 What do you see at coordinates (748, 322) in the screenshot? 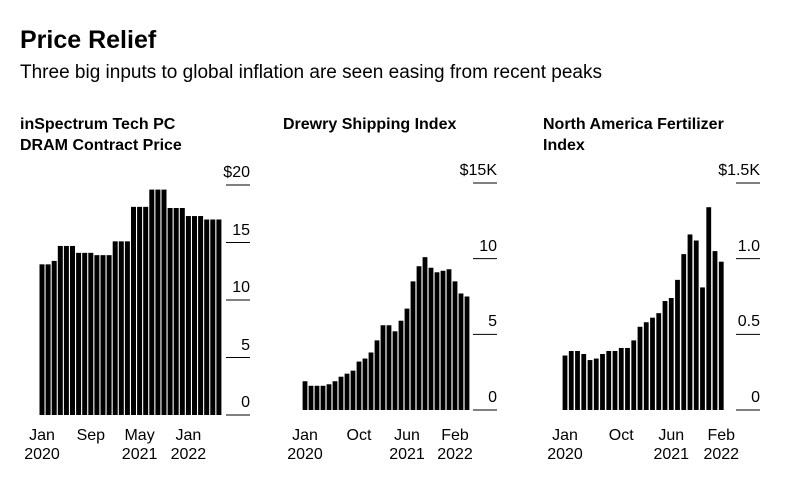
I see `y-tick-label: 0.5` at bounding box center [748, 322].